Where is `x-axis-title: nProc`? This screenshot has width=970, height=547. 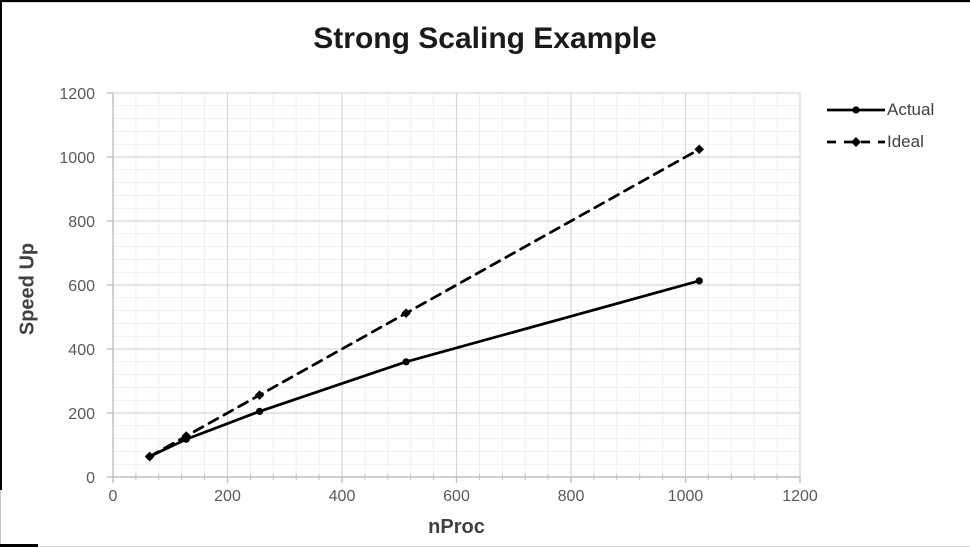
x-axis-title: nProc is located at coordinates (456, 527).